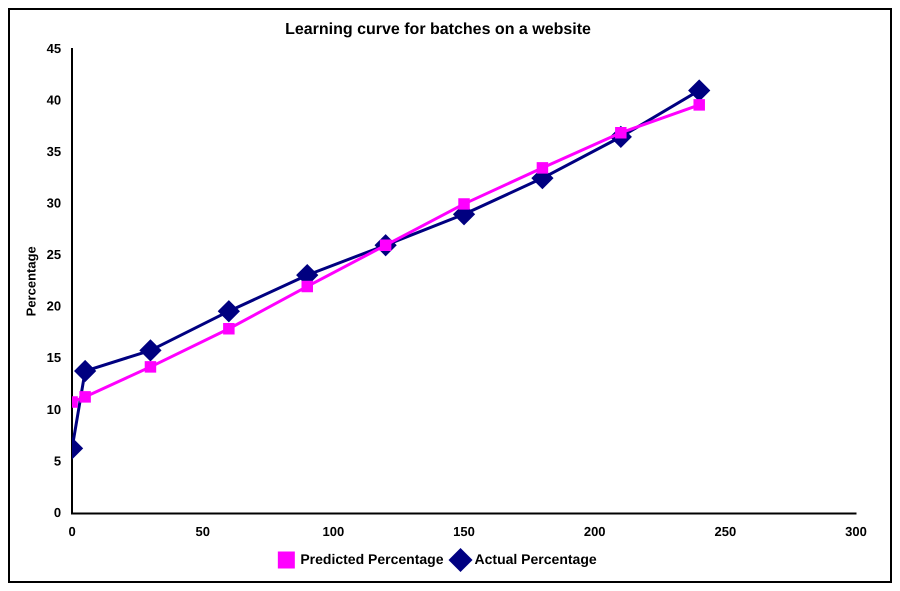  What do you see at coordinates (438, 29) in the screenshot?
I see `chart-title: Learning curve for batches on a website` at bounding box center [438, 29].